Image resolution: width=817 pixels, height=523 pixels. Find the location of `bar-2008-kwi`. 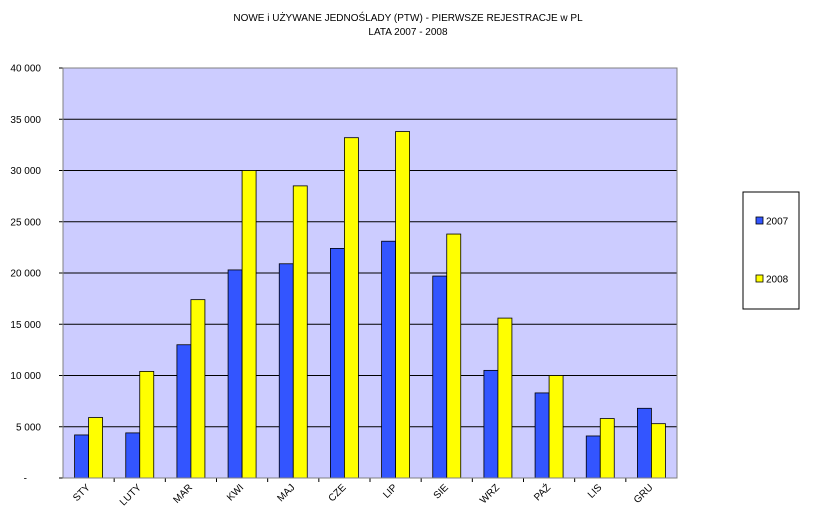

bar-2008-kwi is located at coordinates (249, 324).